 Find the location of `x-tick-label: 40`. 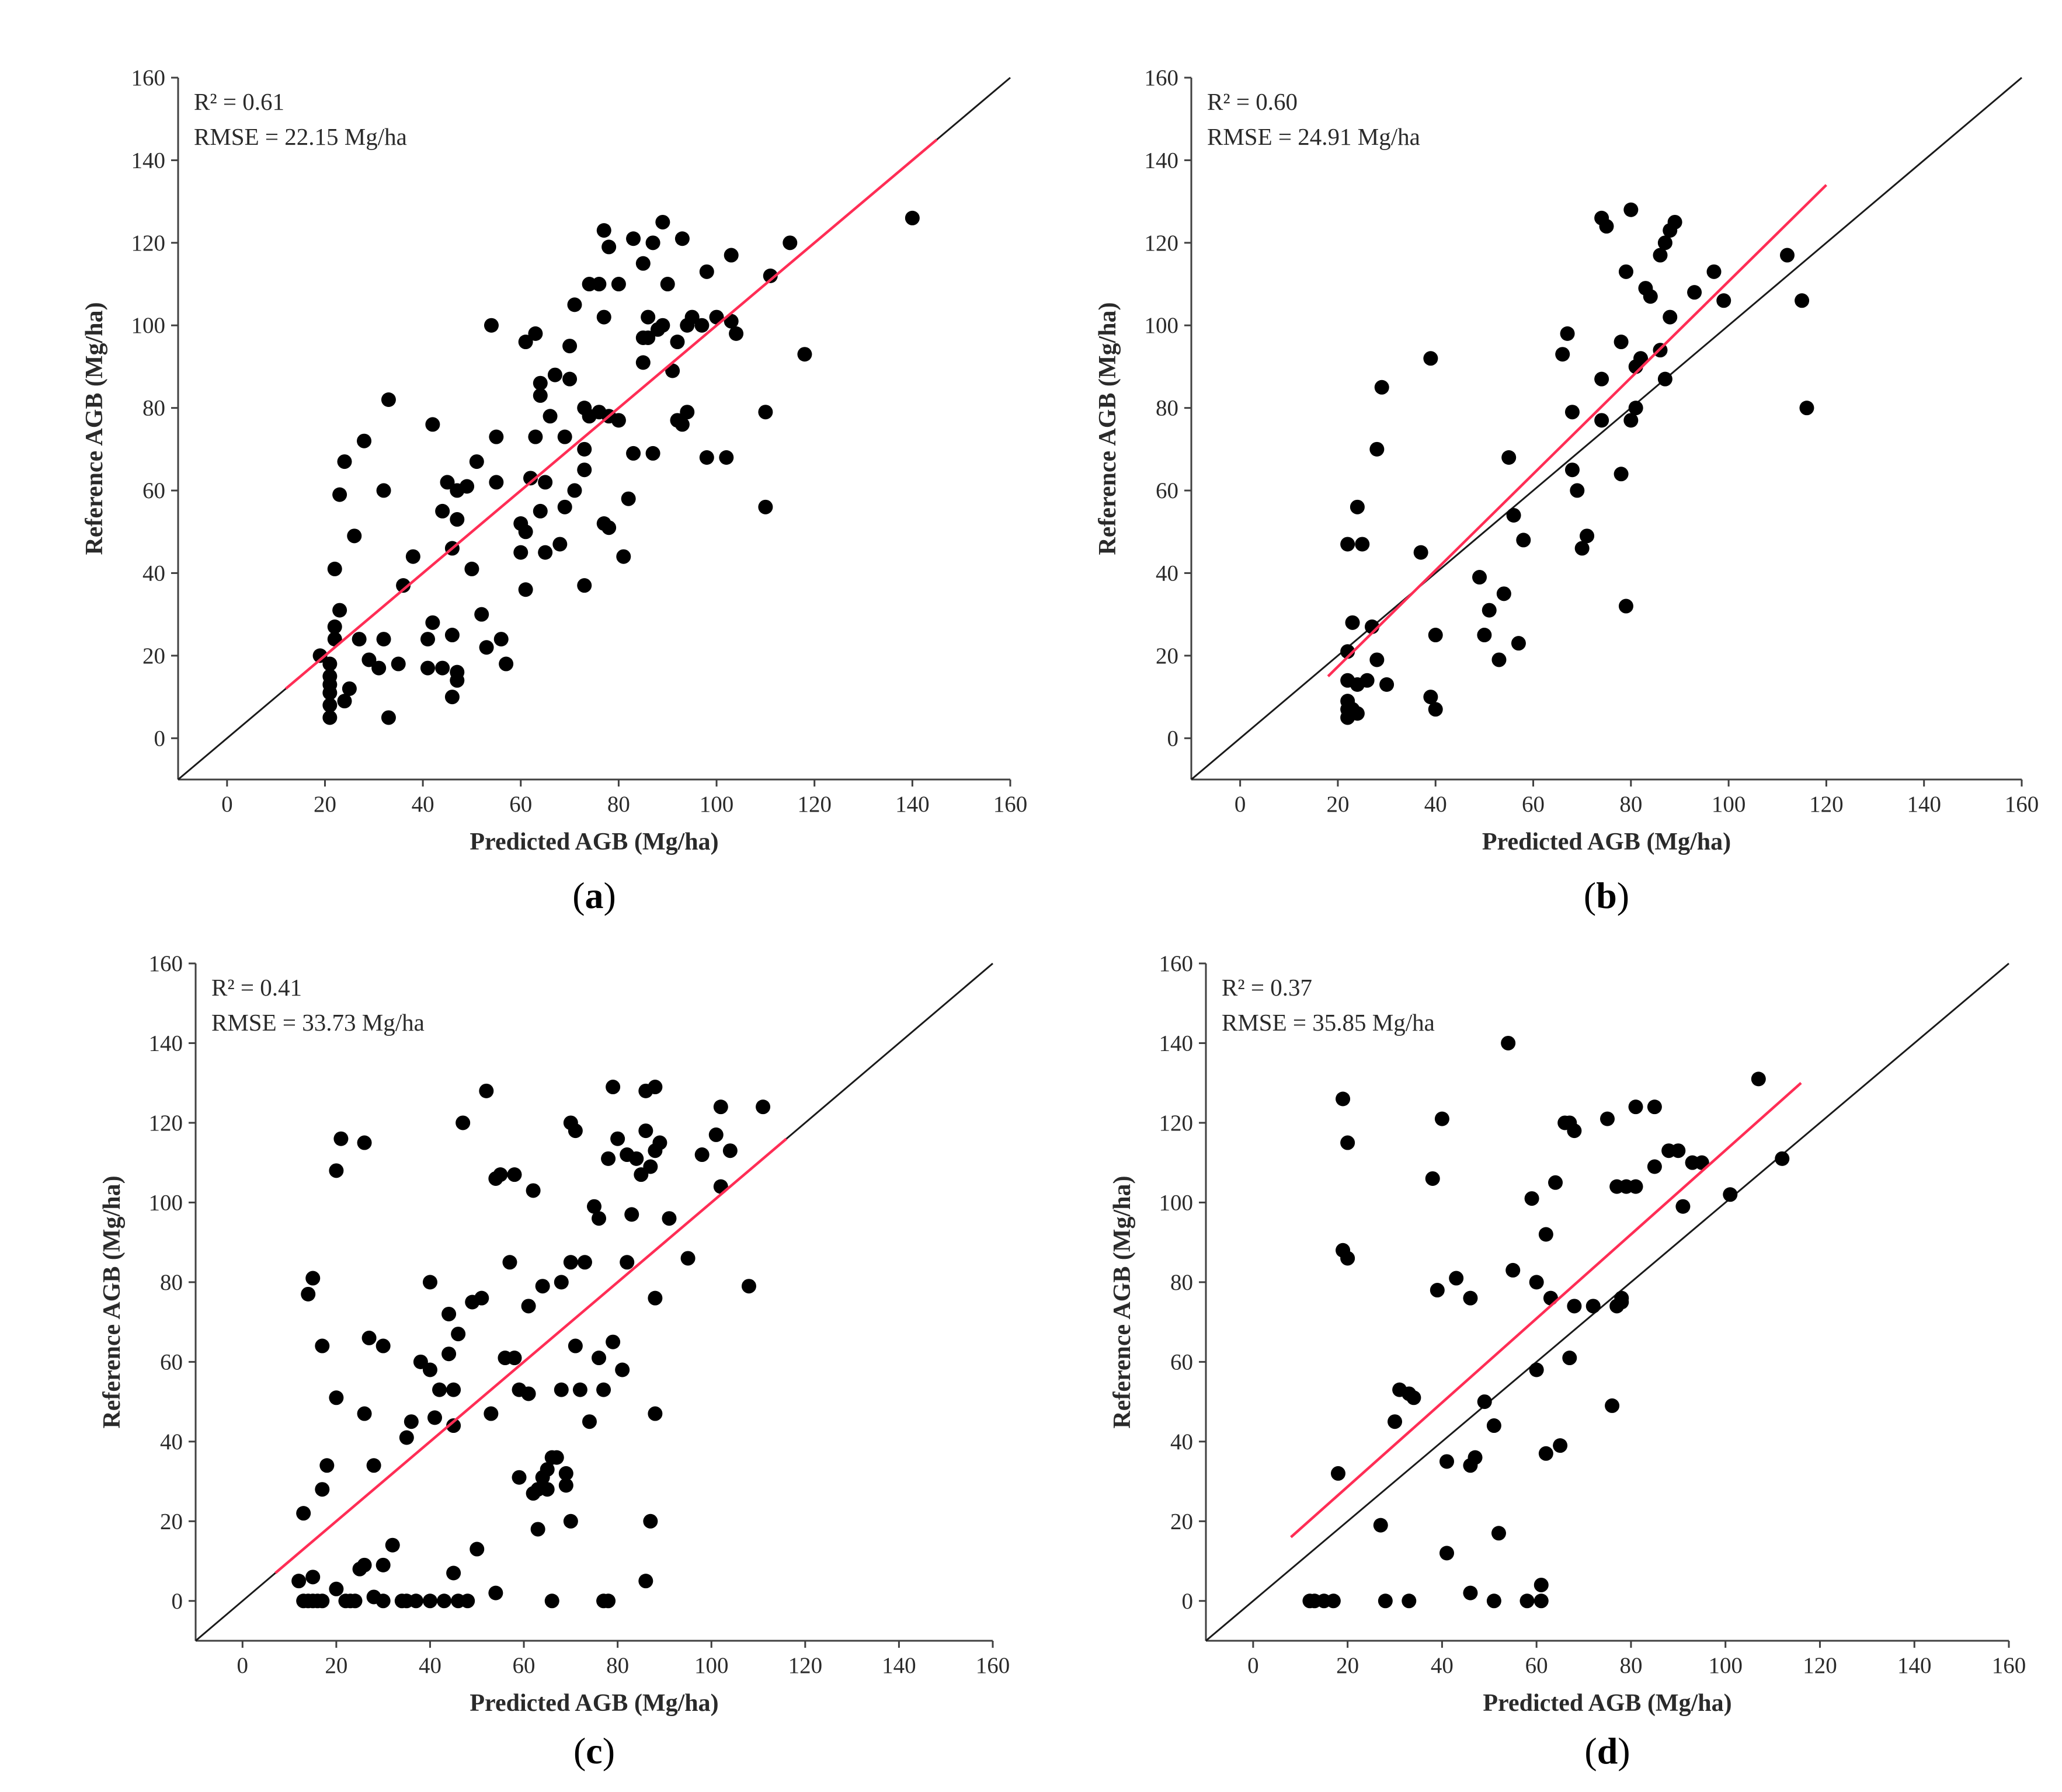

x-tick-label: 40 is located at coordinates (423, 804).